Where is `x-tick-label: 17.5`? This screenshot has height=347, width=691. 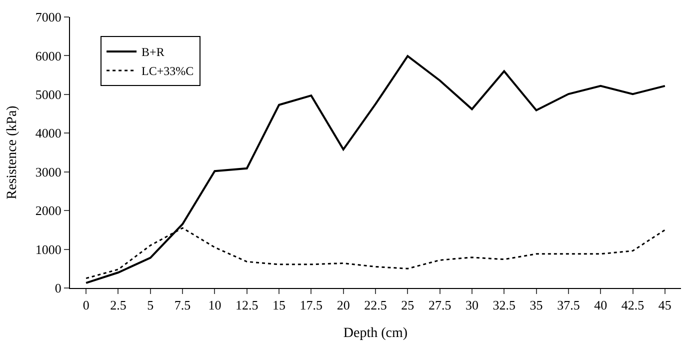 x-tick-label: 17.5 is located at coordinates (311, 305).